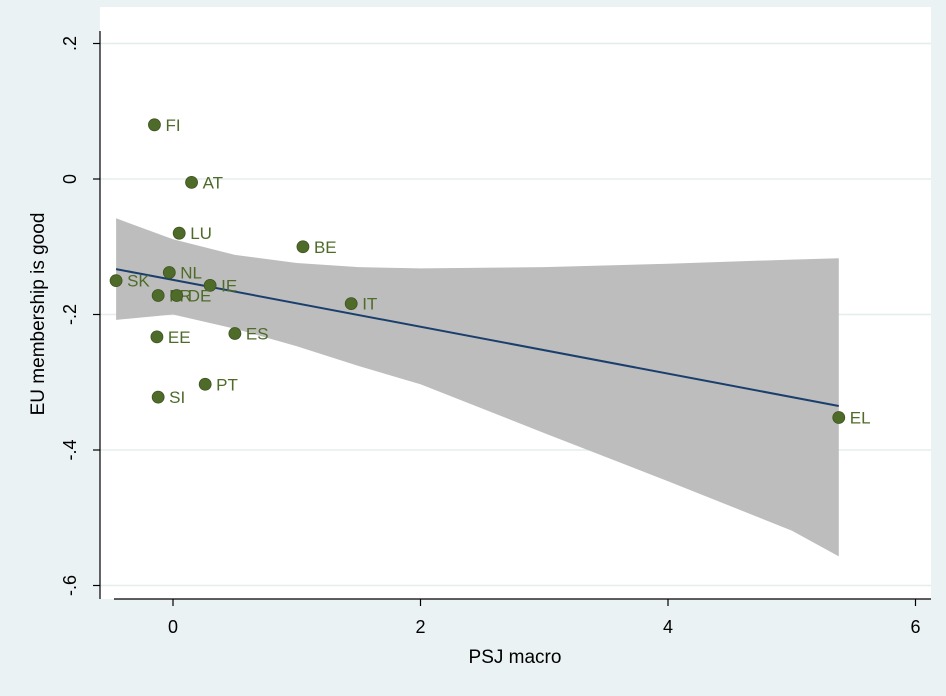 This screenshot has height=696, width=946. What do you see at coordinates (70, 449) in the screenshot?
I see `y-tick-label: -.4` at bounding box center [70, 449].